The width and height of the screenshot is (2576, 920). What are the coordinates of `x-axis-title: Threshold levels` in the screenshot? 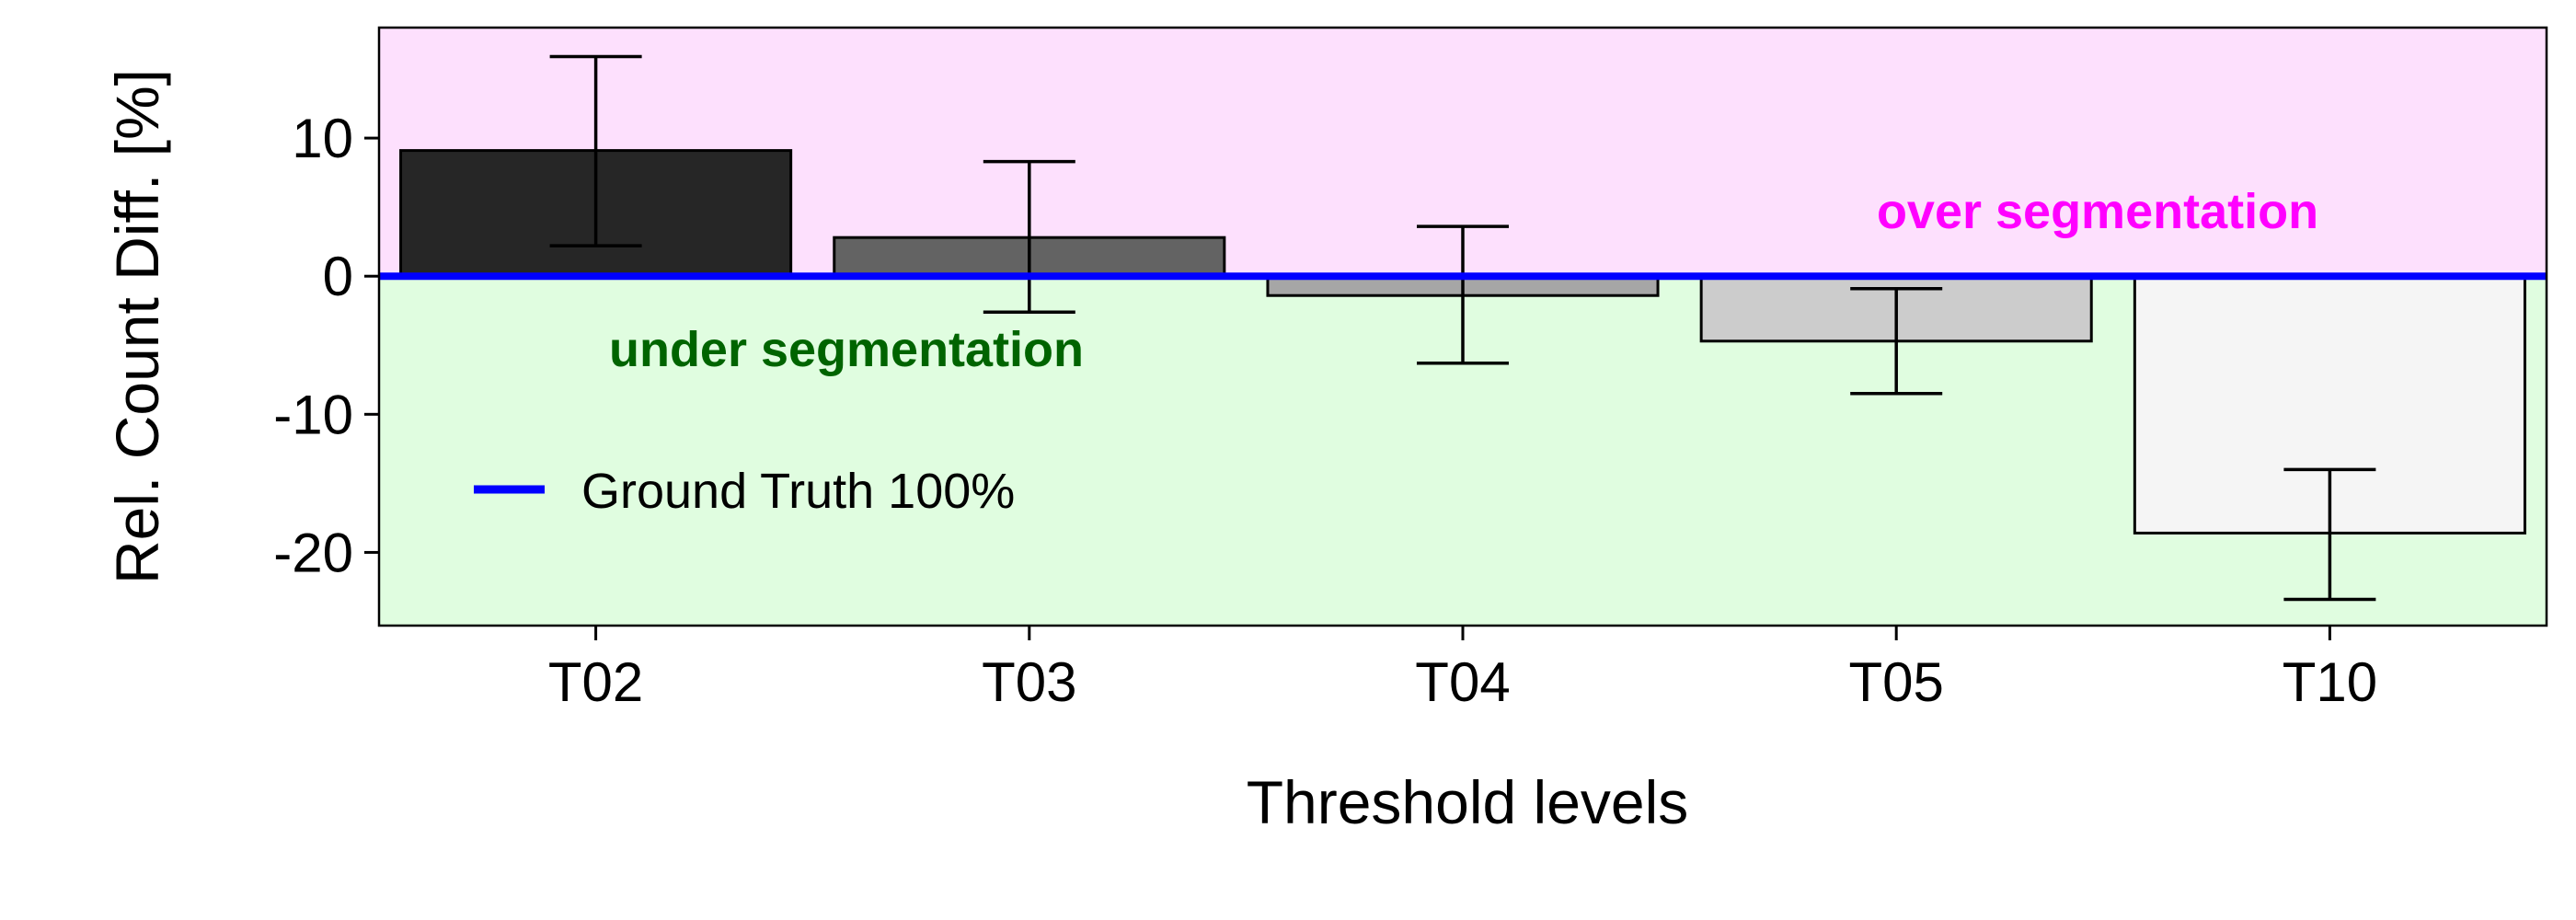 It's located at (1468, 802).